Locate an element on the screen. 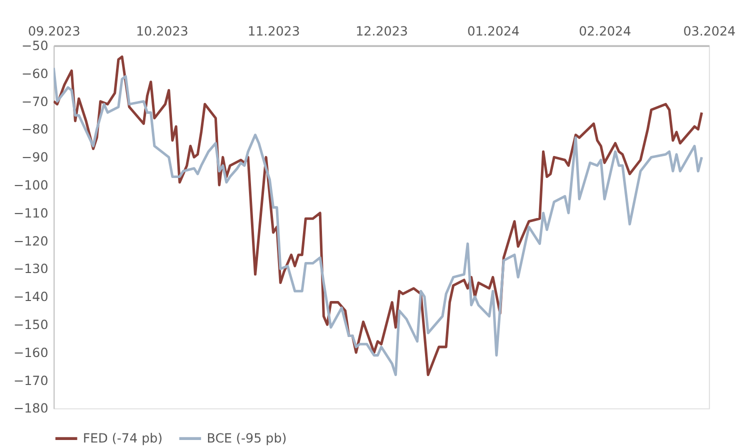 The width and height of the screenshot is (745, 447). y-tick-label: −180 is located at coordinates (31, 408).